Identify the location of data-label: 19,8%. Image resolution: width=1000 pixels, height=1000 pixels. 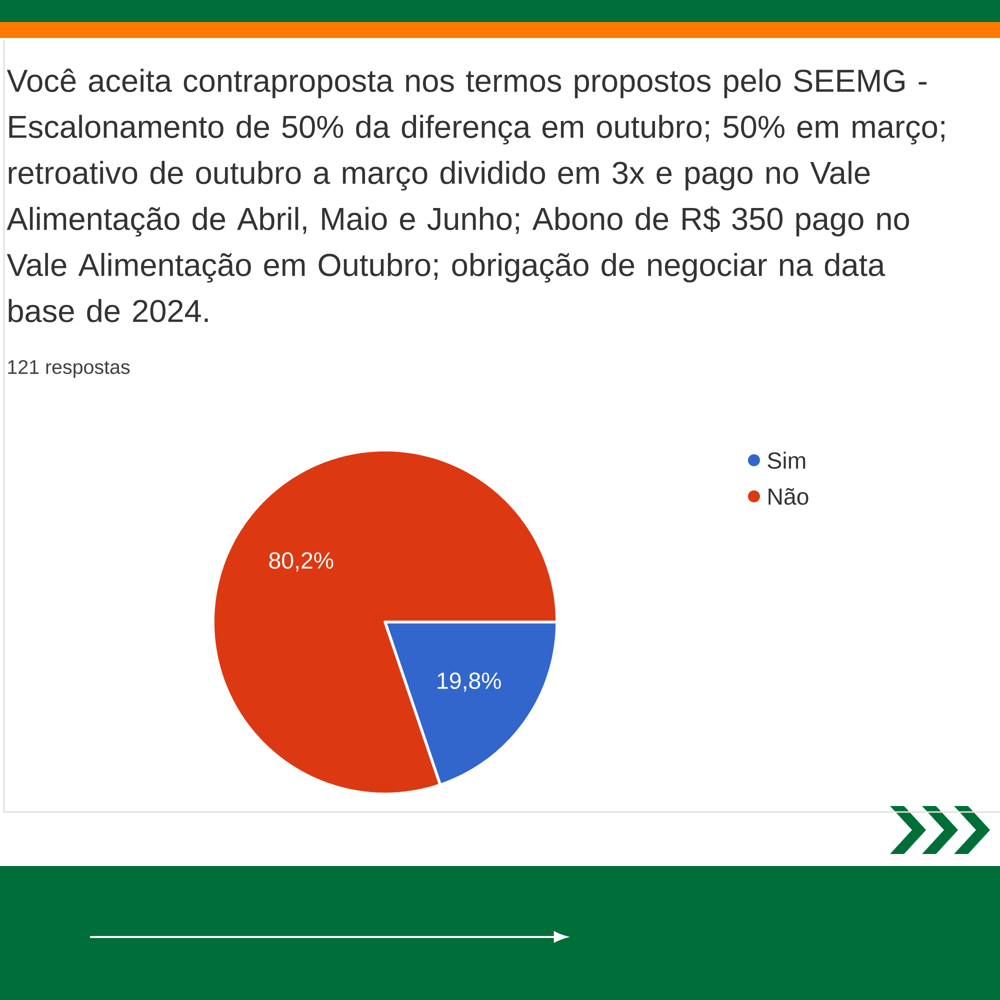
(469, 682).